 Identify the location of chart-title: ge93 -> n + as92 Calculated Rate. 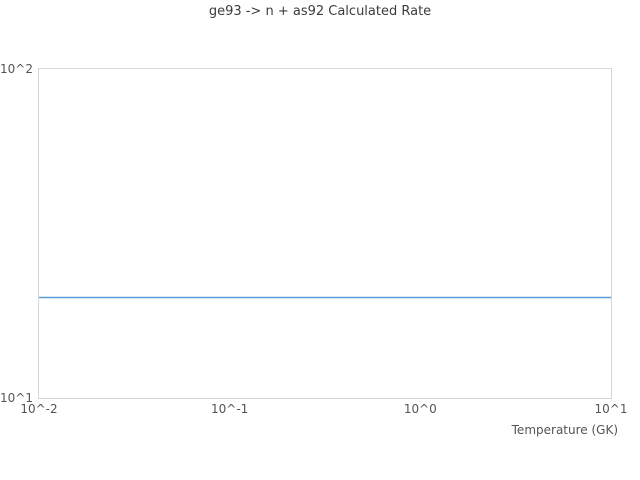
(320, 11).